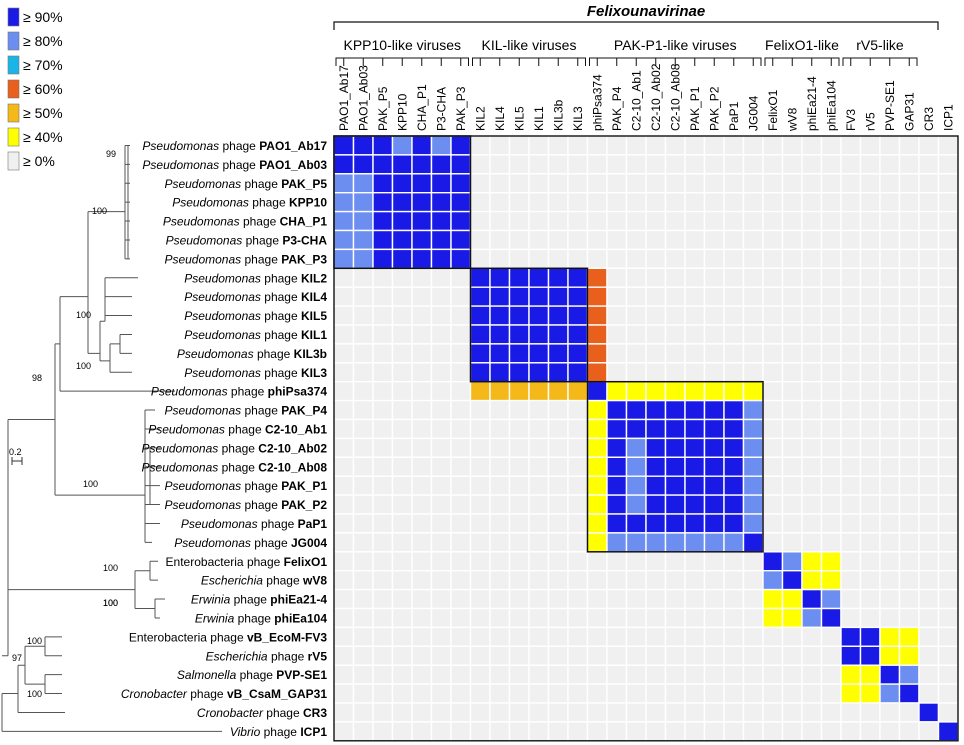 This screenshot has height=745, width=964. I want to click on column-label: CR3, so click(929, 119).